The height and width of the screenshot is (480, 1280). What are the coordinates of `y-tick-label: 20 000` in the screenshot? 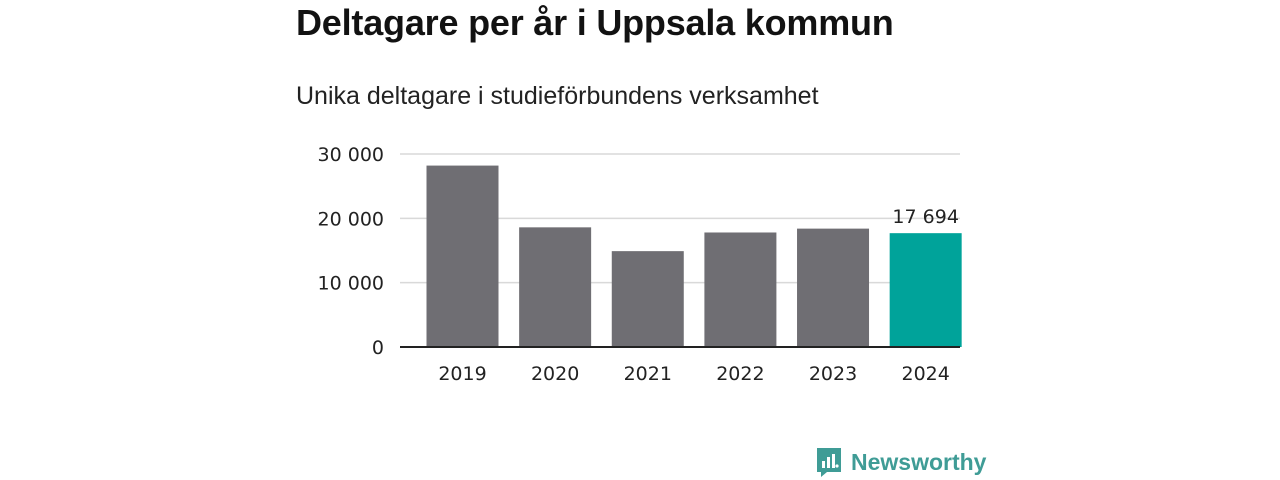 It's located at (351, 219).